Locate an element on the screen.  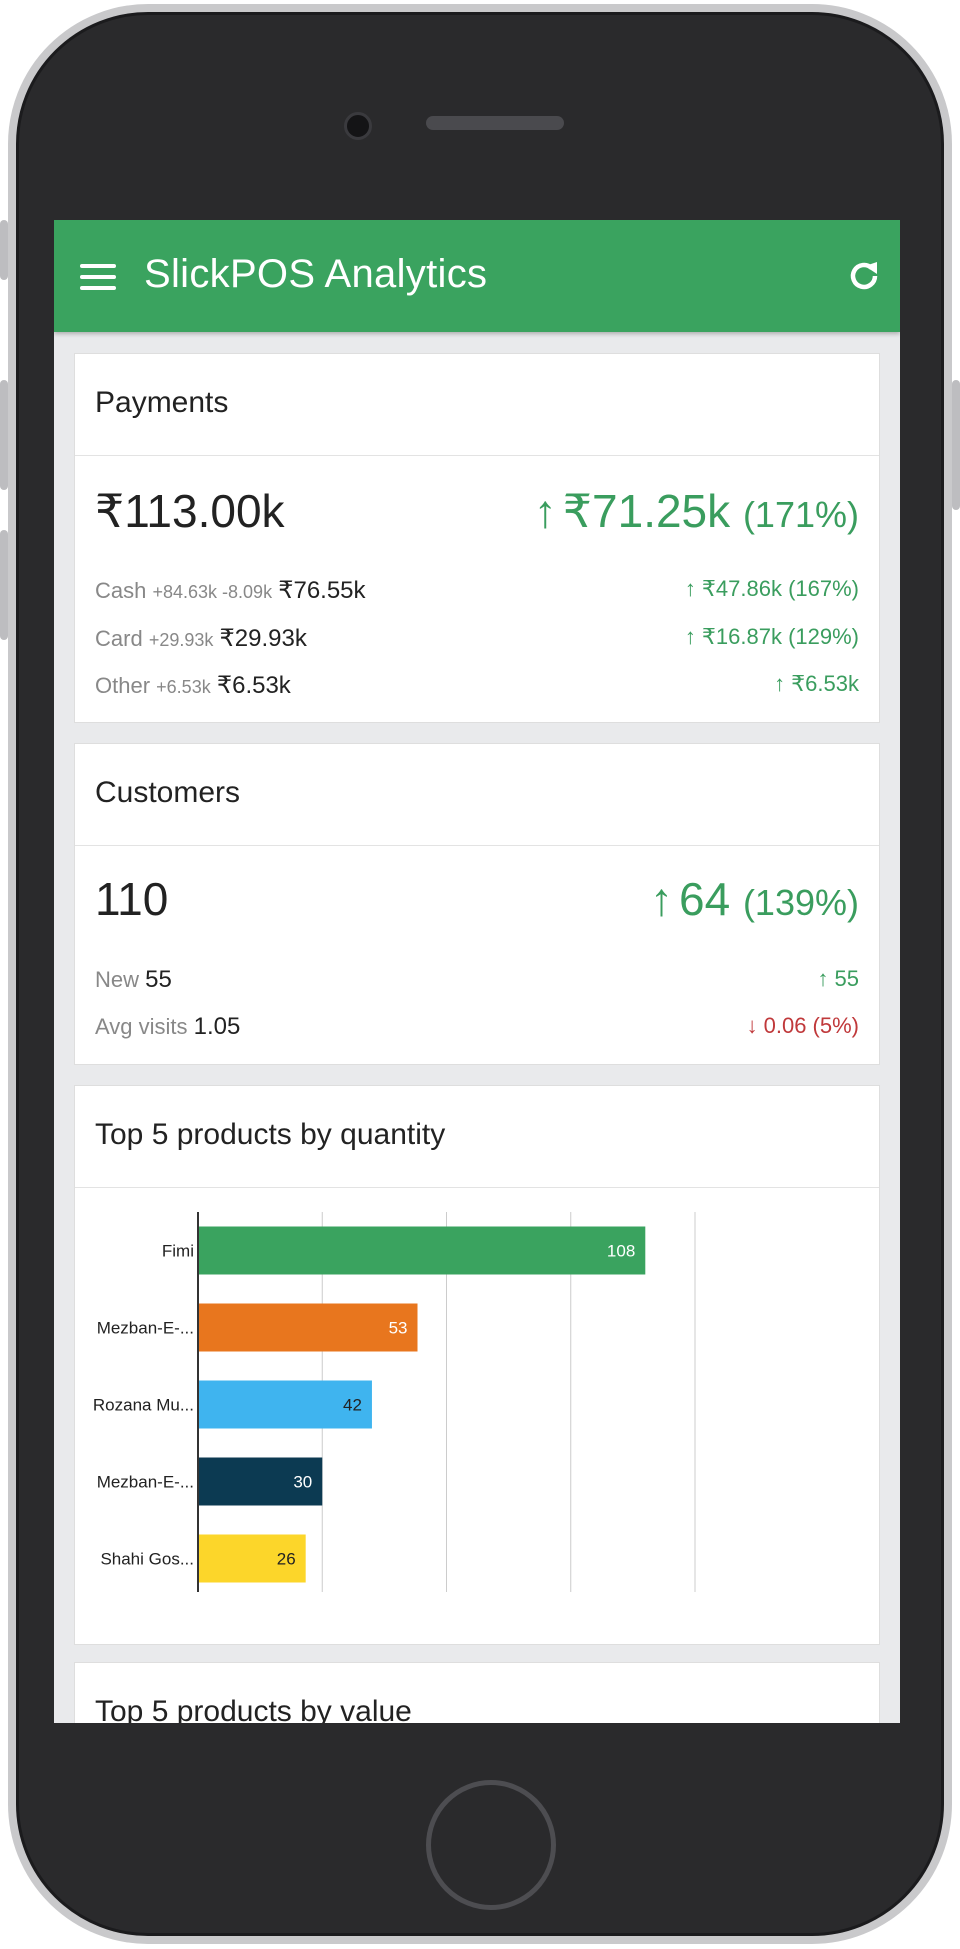
top-value-card: Top 5 products by value is located at coordinates (477, 1692).